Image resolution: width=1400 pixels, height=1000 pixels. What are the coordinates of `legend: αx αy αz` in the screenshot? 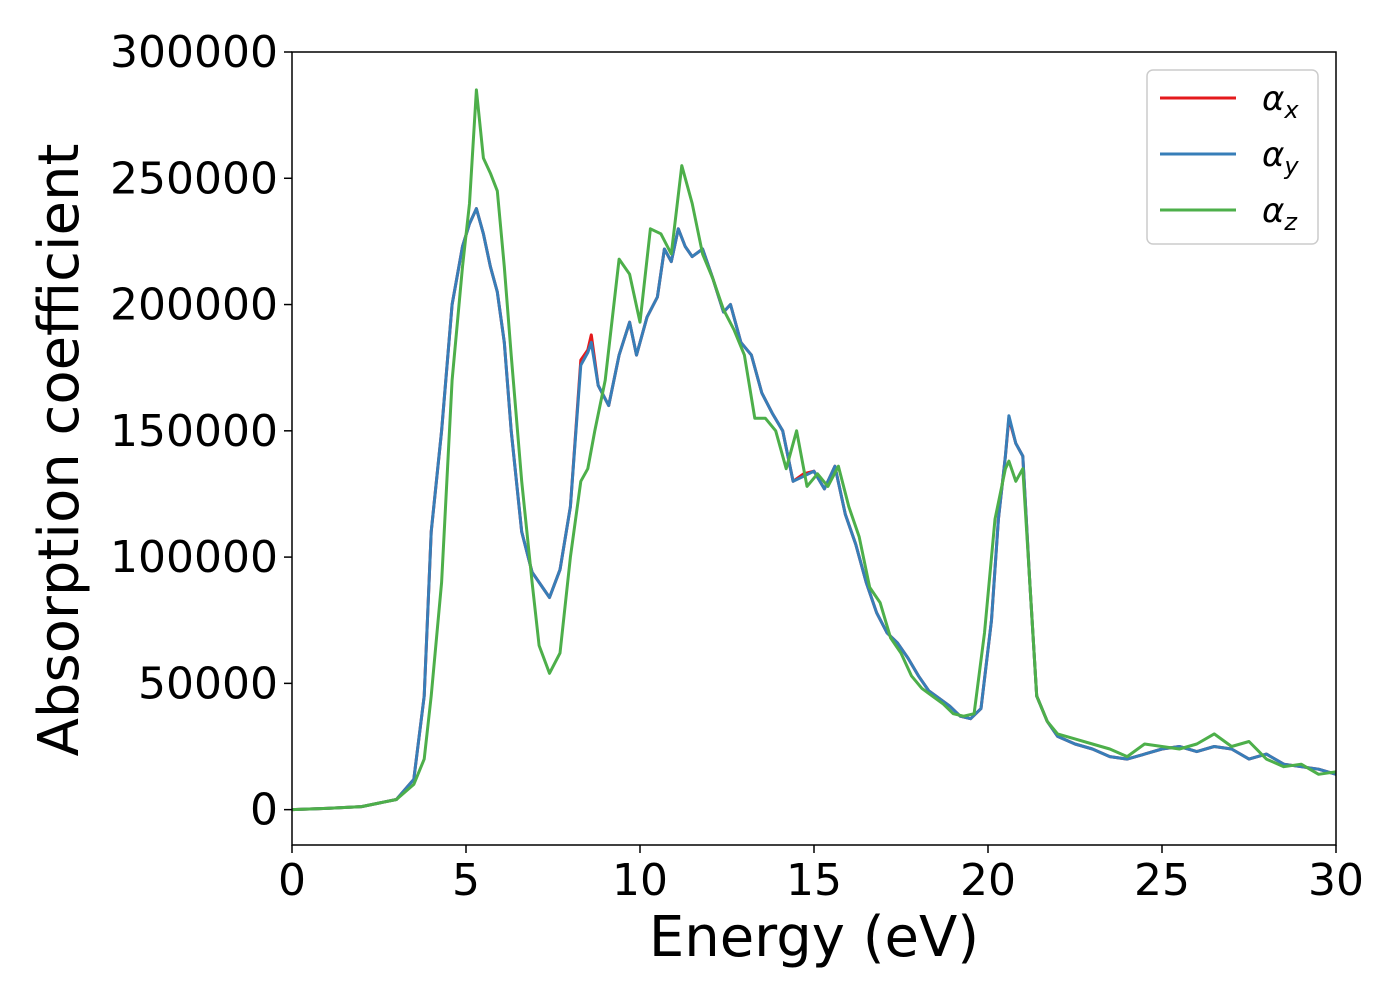 It's located at (1232, 157).